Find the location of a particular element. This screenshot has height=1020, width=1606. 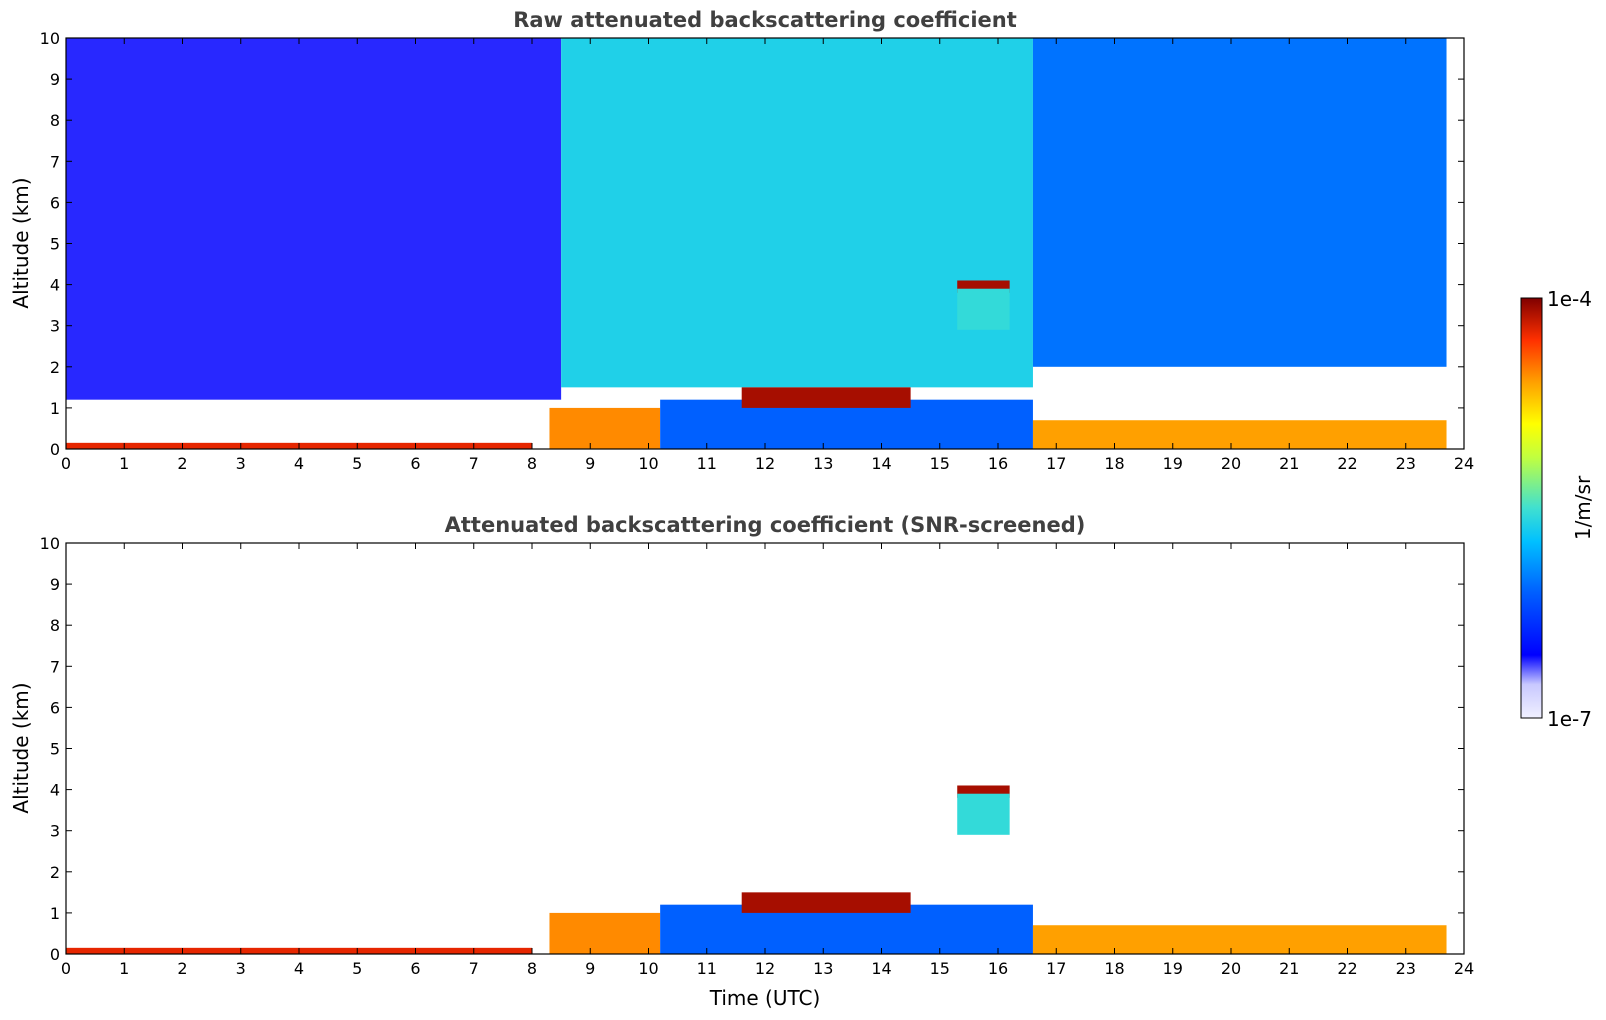

colorbar-gradient is located at coordinates (1531, 508).